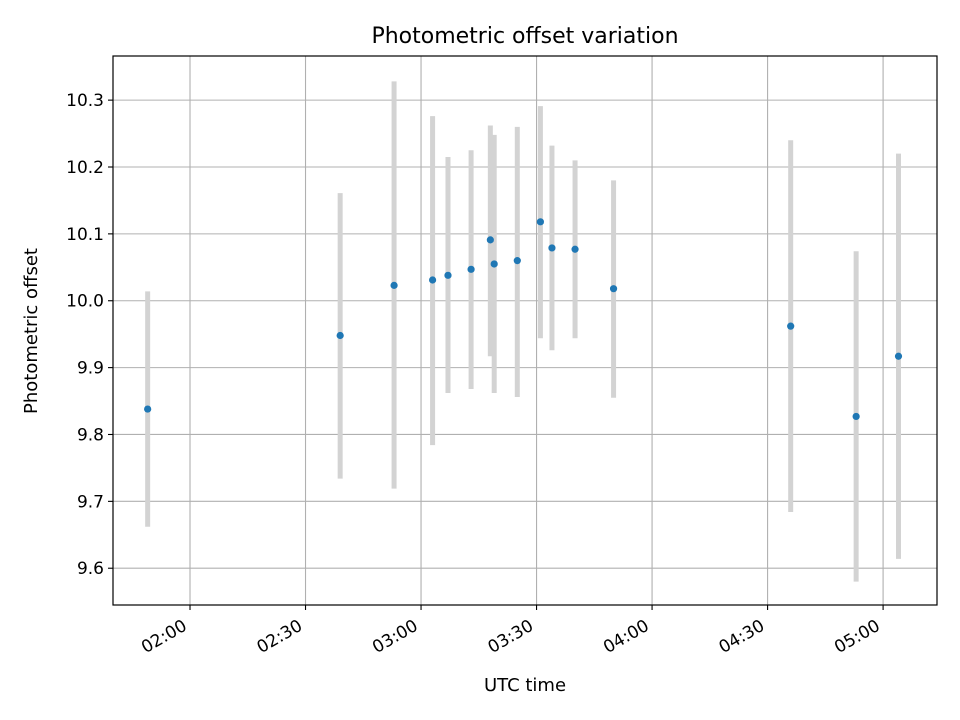 The height and width of the screenshot is (720, 960). Describe the element at coordinates (31, 331) in the screenshot. I see `y-axis-label: Photometric offset` at that location.